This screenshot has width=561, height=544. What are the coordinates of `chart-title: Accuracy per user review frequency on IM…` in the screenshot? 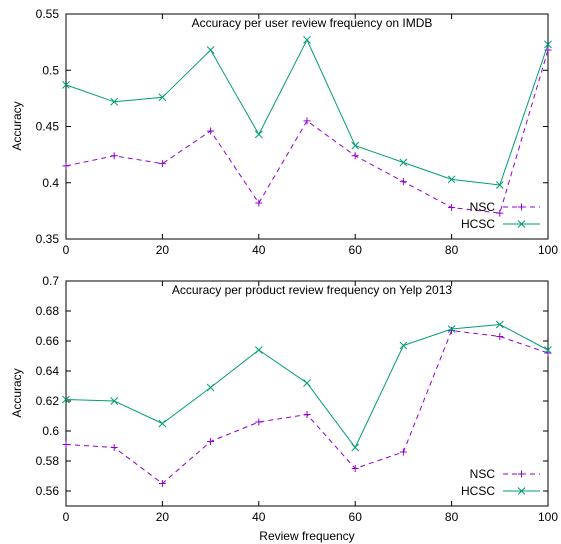 It's located at (312, 23).